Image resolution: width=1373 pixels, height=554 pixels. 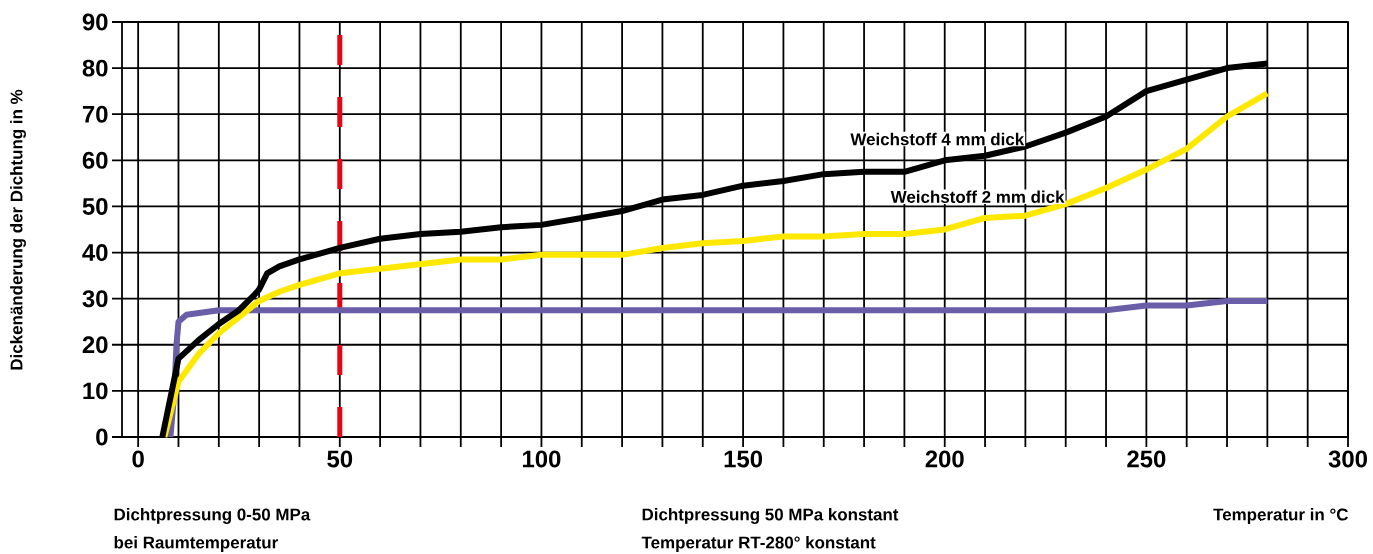 I want to click on y-tick-label: 80, so click(x=95, y=68).